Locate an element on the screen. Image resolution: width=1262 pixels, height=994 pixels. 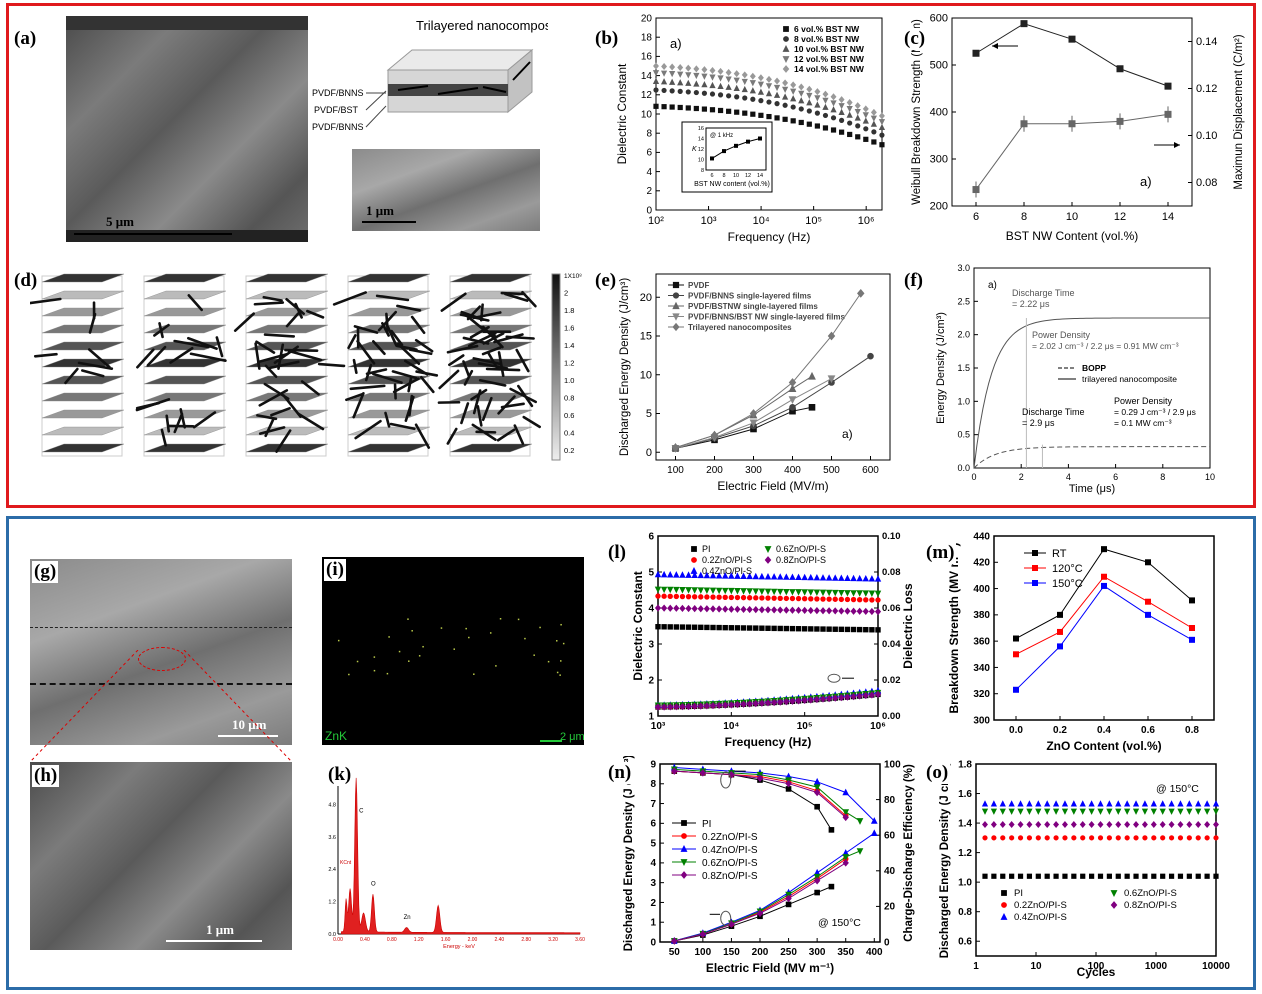
series-line is located at coordinates (1092, 457).